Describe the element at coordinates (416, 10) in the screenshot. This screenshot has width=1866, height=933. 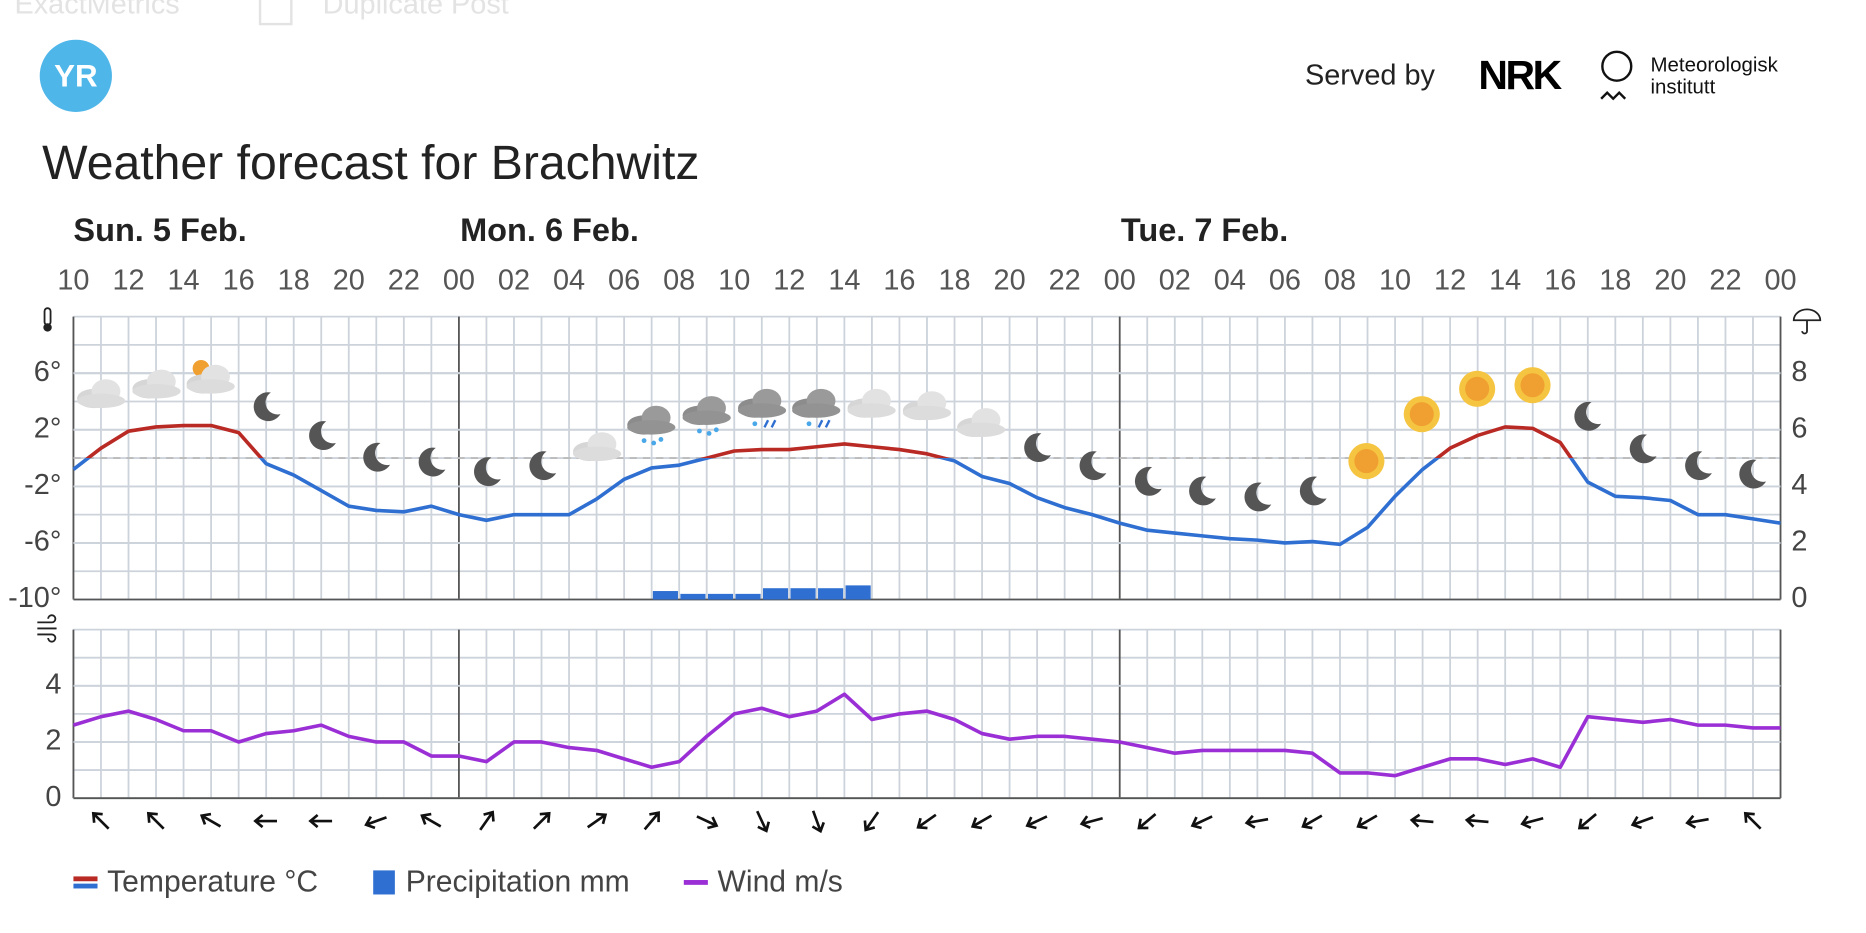
I see `toolbar-item: Duplicate Post` at that location.